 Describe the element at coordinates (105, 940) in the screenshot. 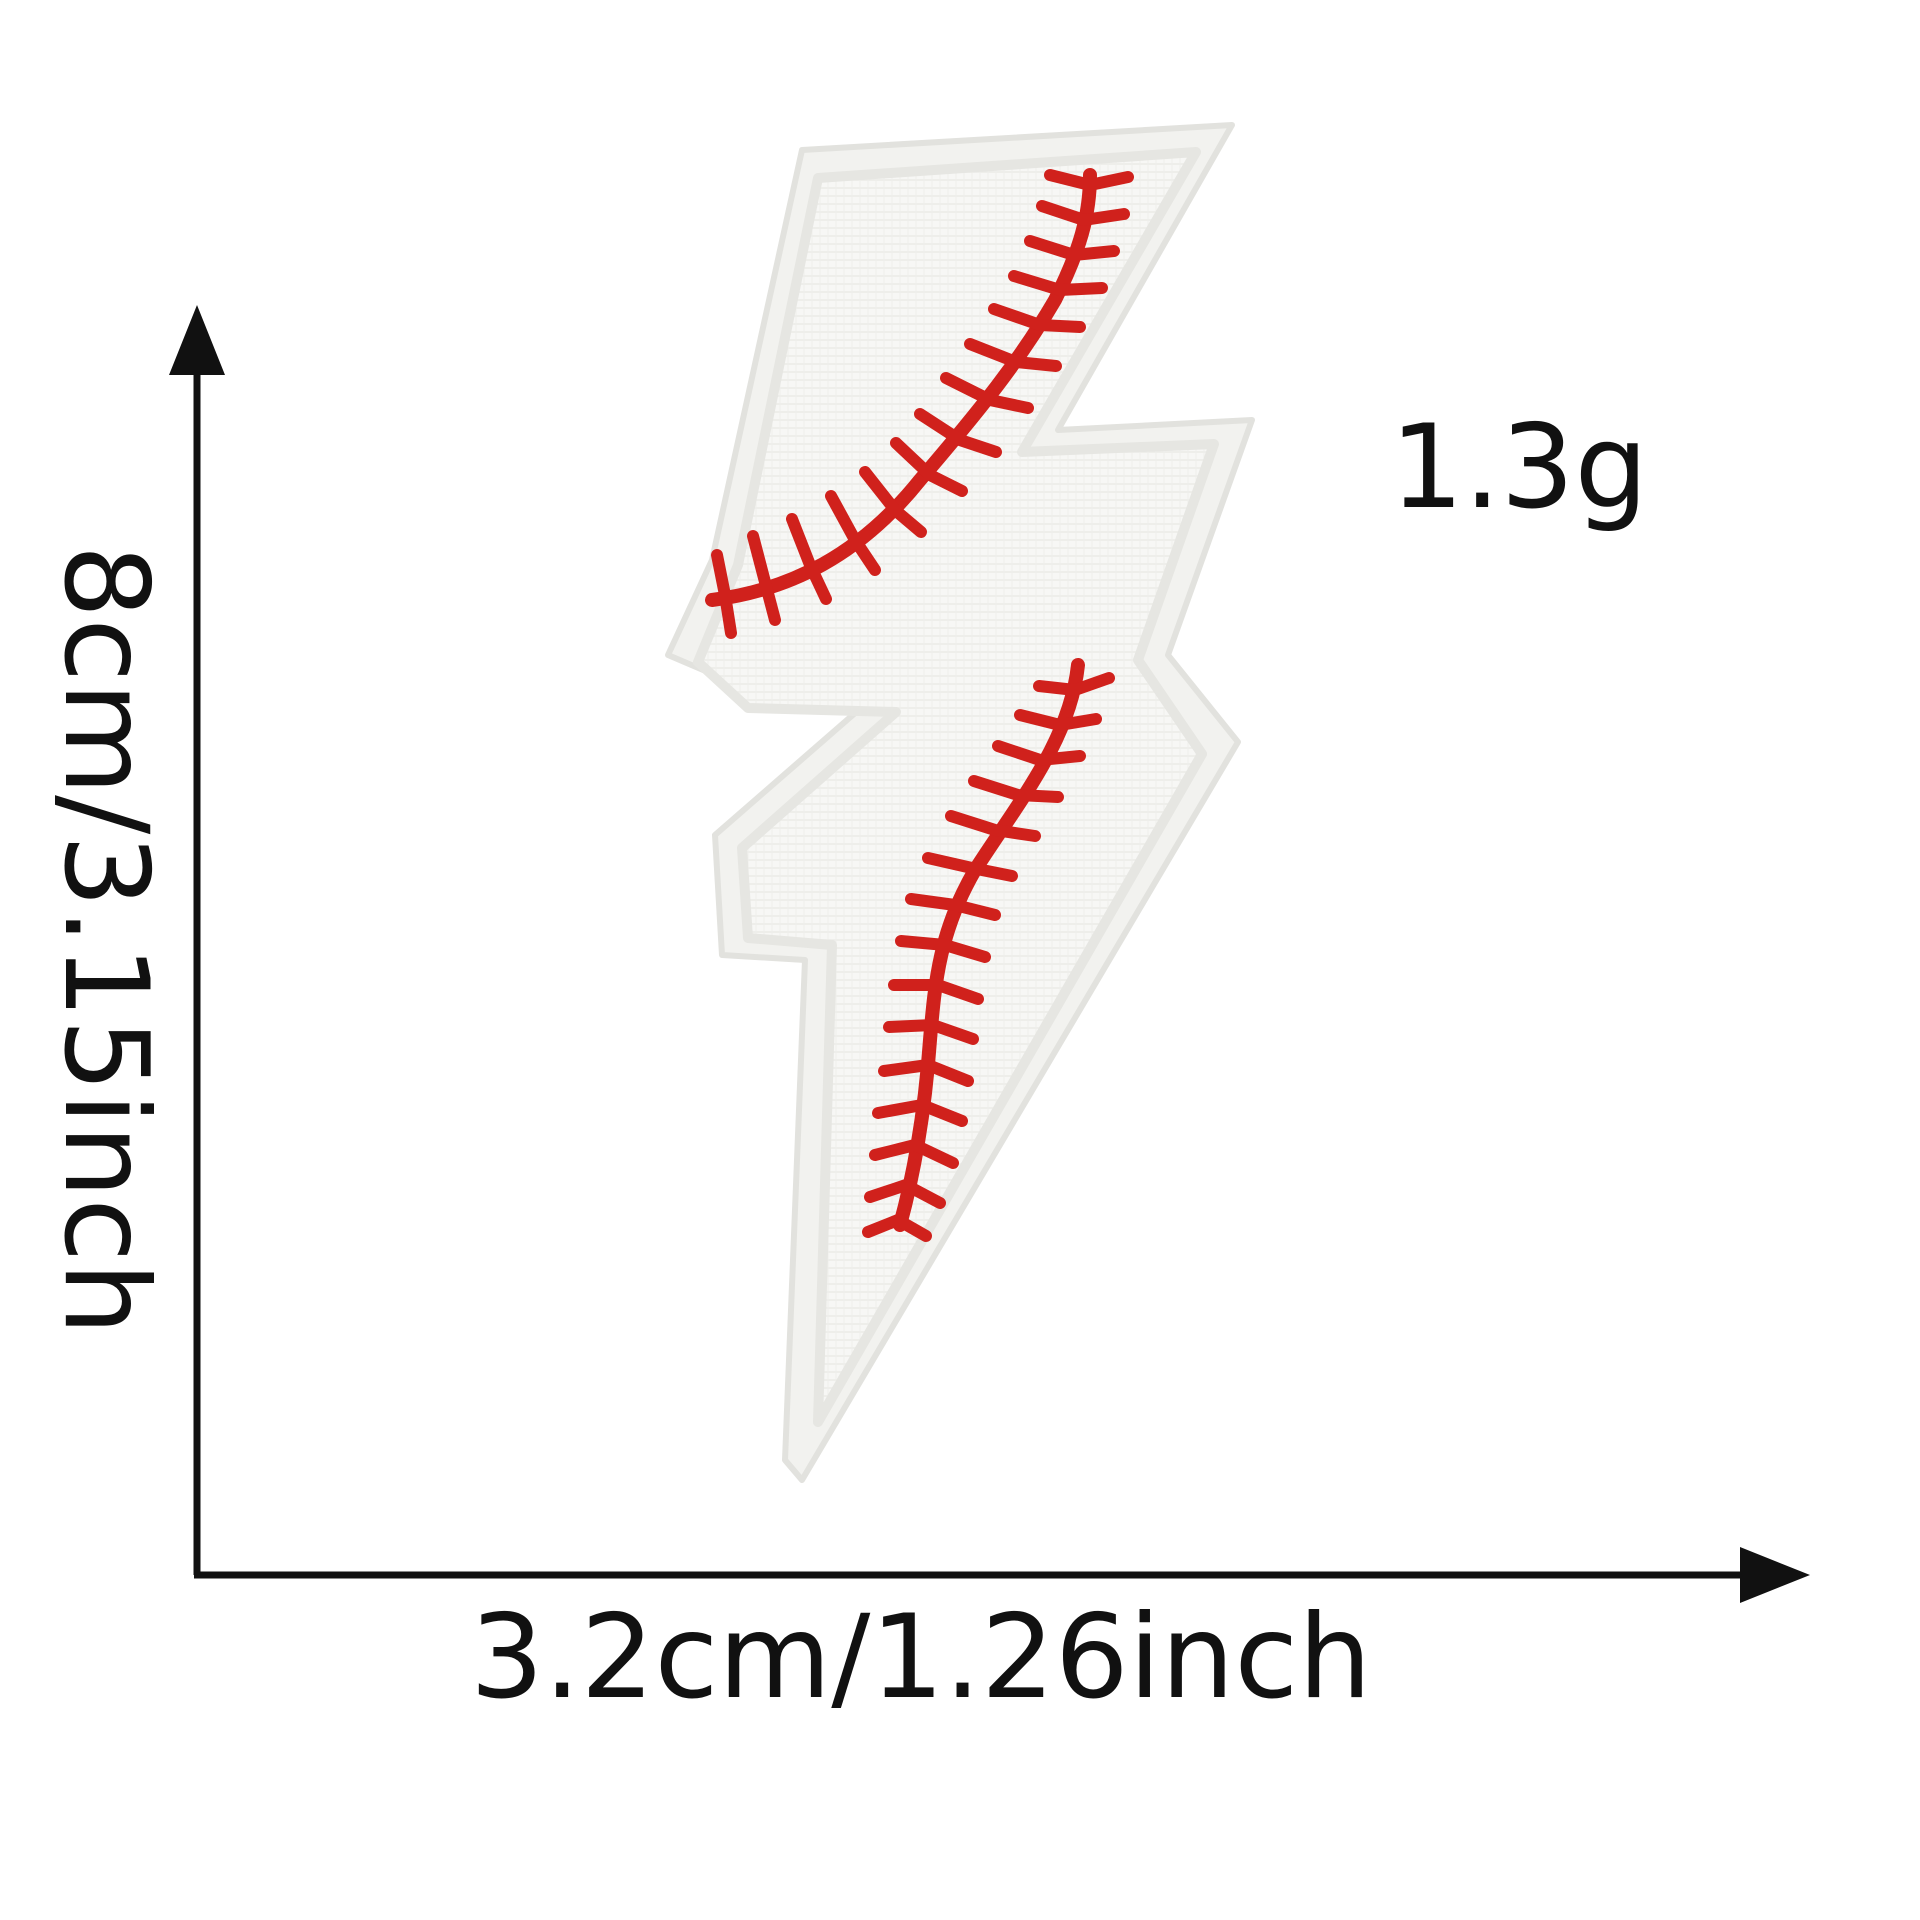

I see `height-dimension-label: 8cm/3.15inch` at that location.